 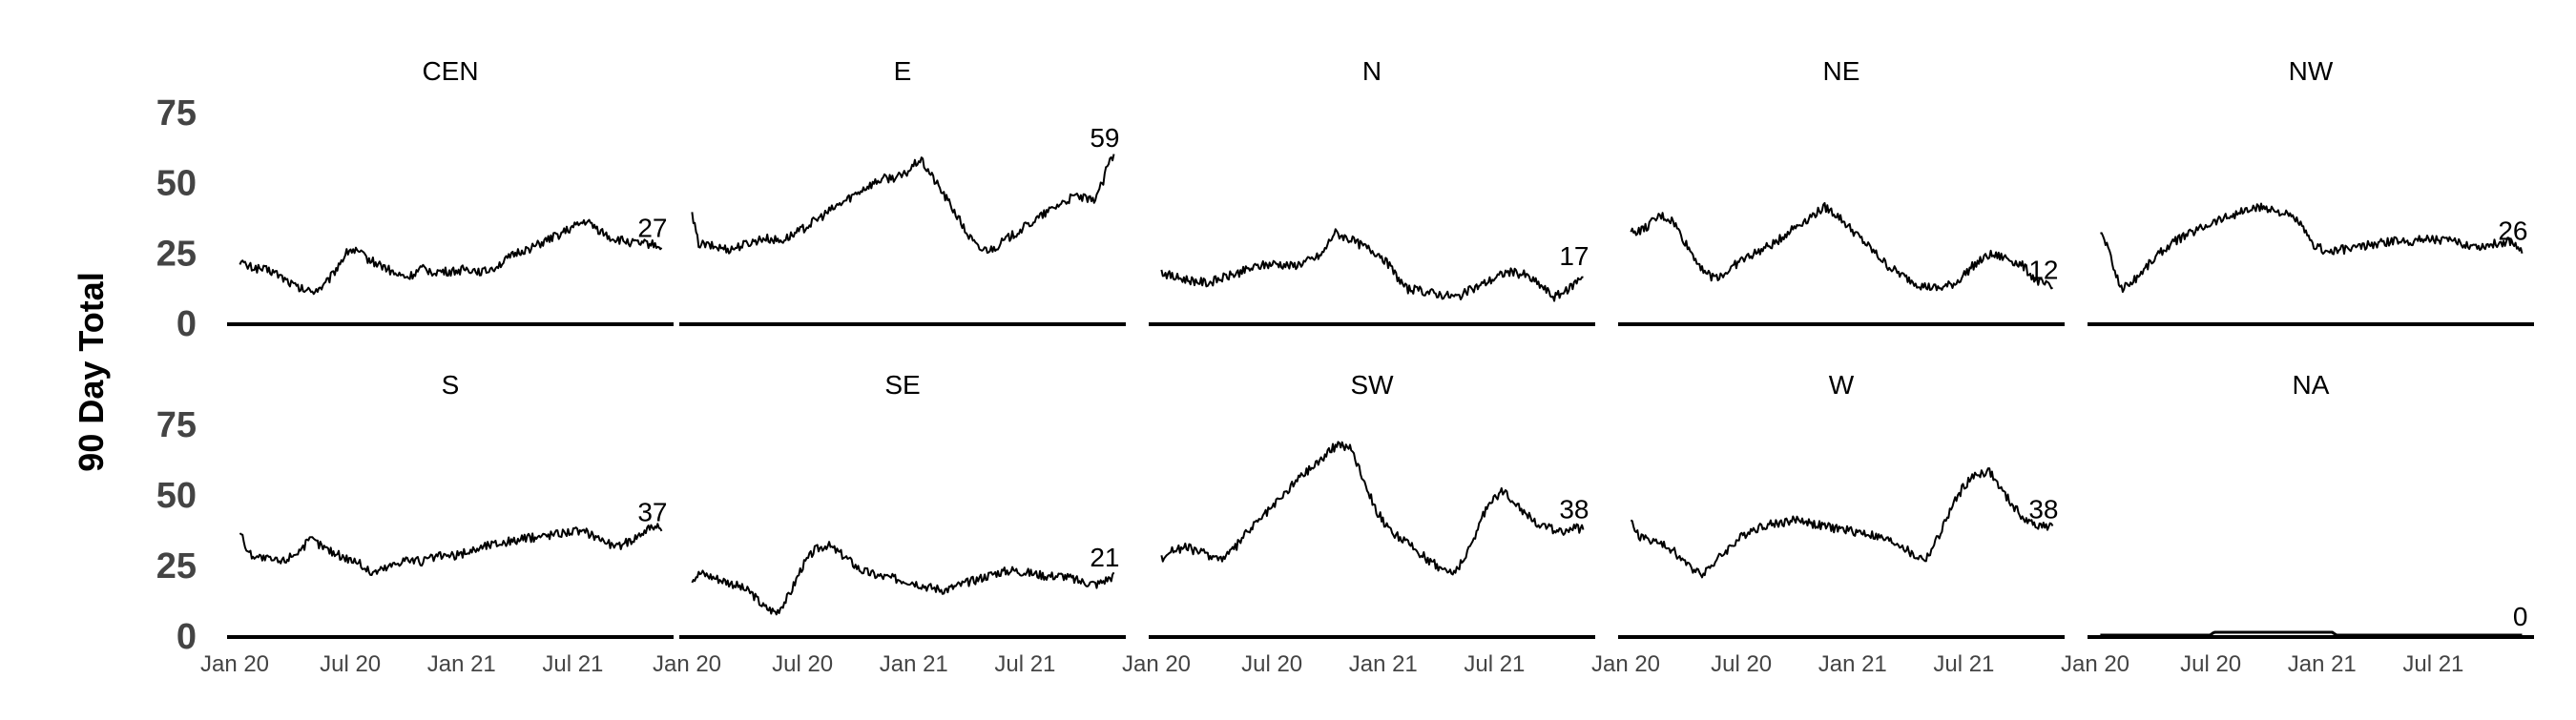 What do you see at coordinates (451, 385) in the screenshot?
I see `panel-title-s: S` at bounding box center [451, 385].